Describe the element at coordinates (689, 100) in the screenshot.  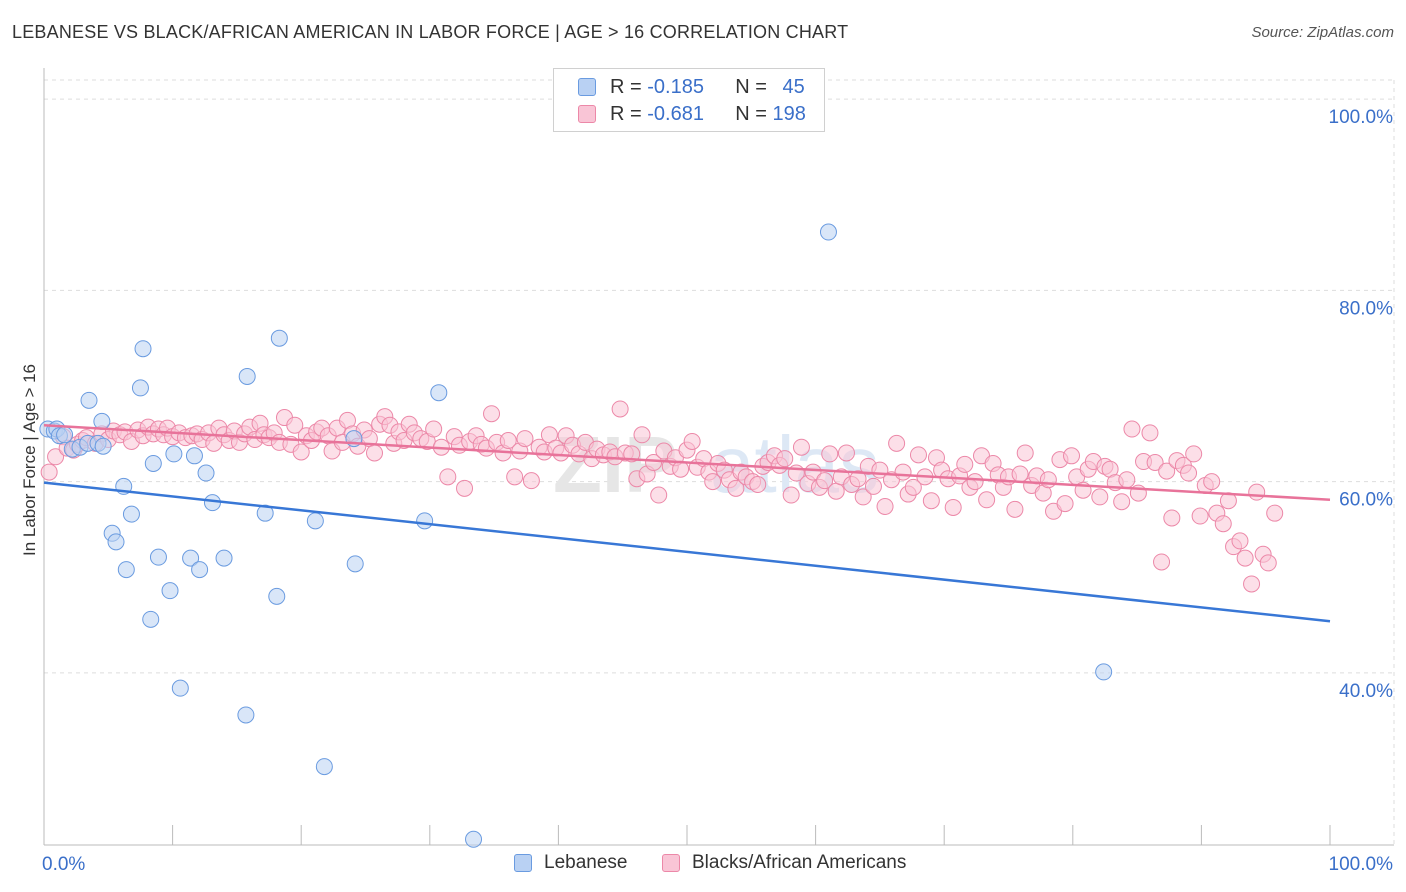
I see `correlation-legend: R = -0.185 N = 45 R = -0.681 N = 198` at that location.